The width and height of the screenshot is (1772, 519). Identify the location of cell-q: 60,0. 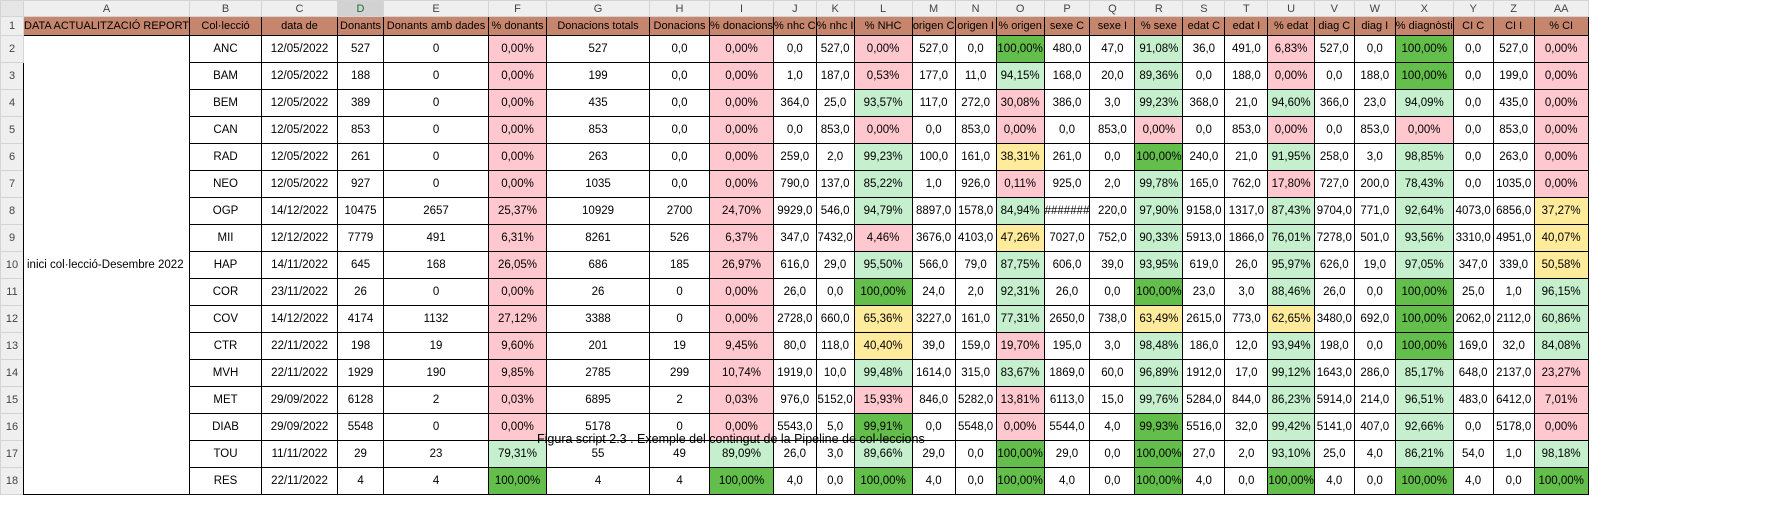
(1112, 373).